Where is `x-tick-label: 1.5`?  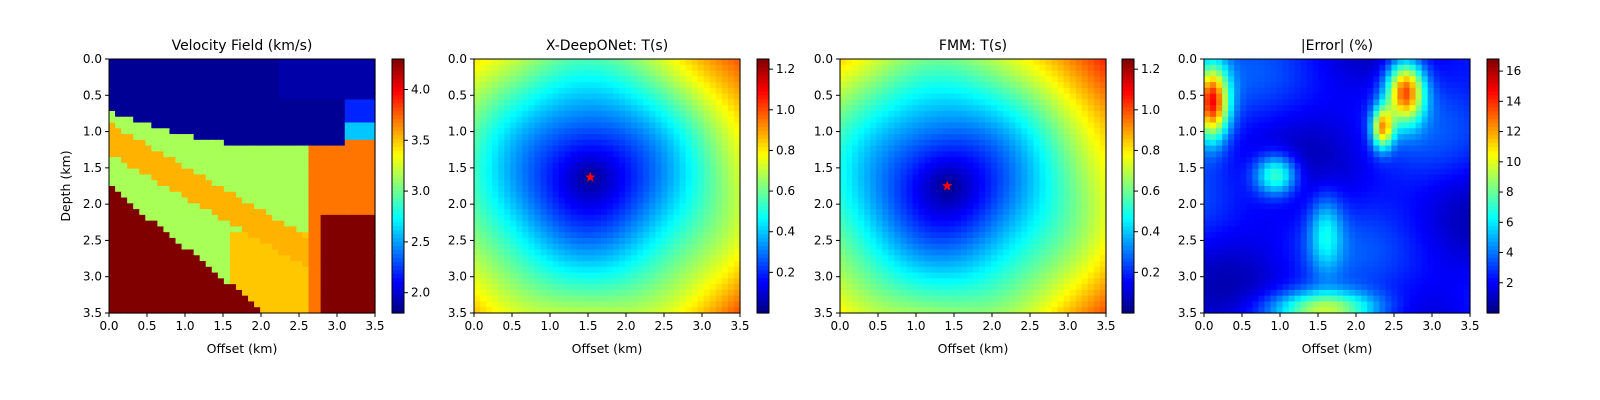
x-tick-label: 1.5 is located at coordinates (587, 326).